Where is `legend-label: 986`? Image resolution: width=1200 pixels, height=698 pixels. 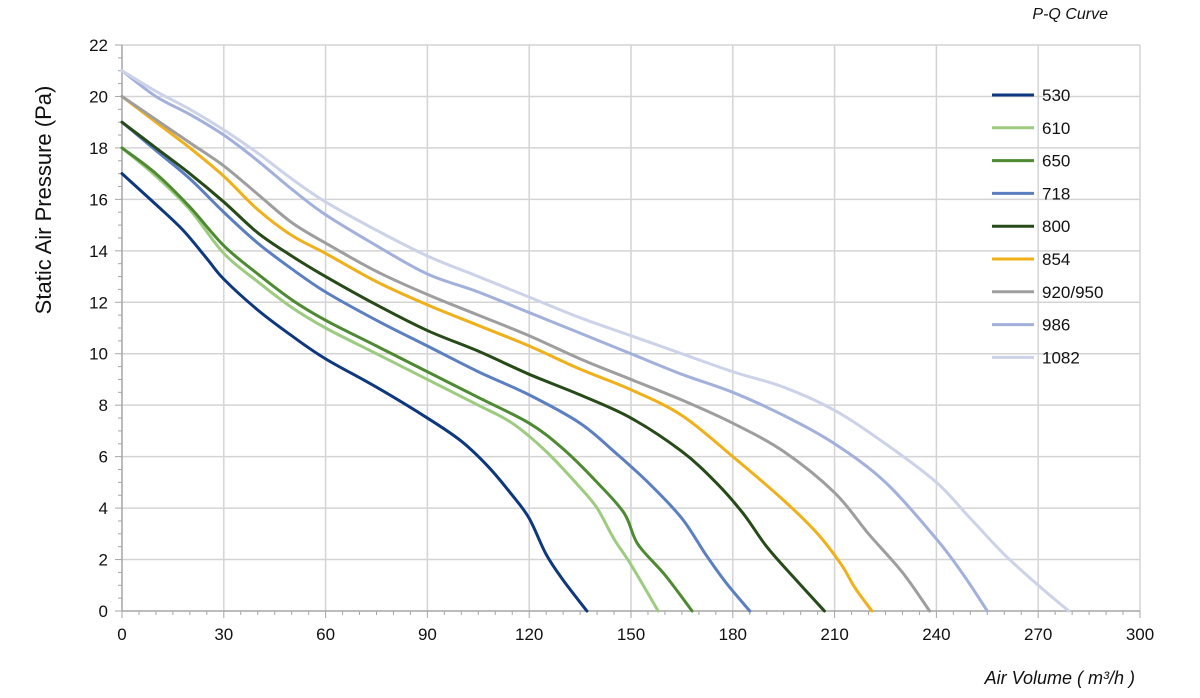
legend-label: 986 is located at coordinates (1056, 325).